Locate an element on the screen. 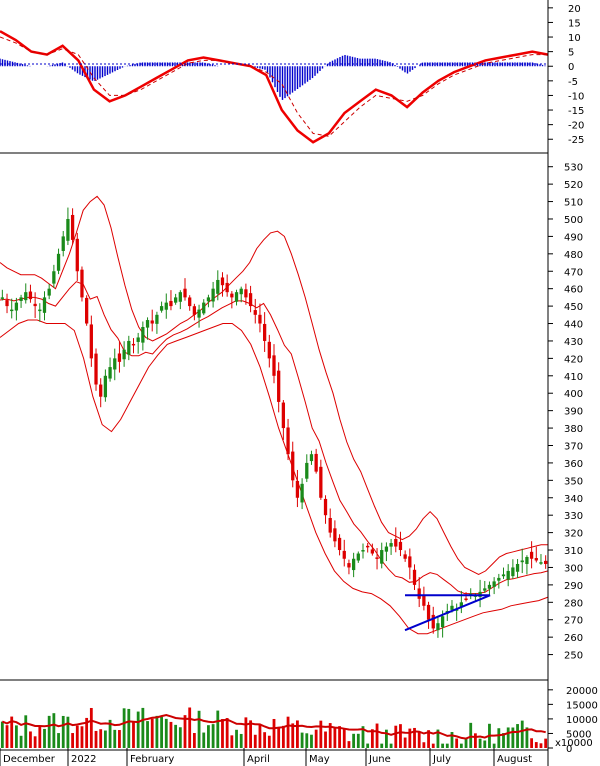 Image resolution: width=600 pixels, height=766 pixels. price-tick-label: 490 is located at coordinates (573, 237).